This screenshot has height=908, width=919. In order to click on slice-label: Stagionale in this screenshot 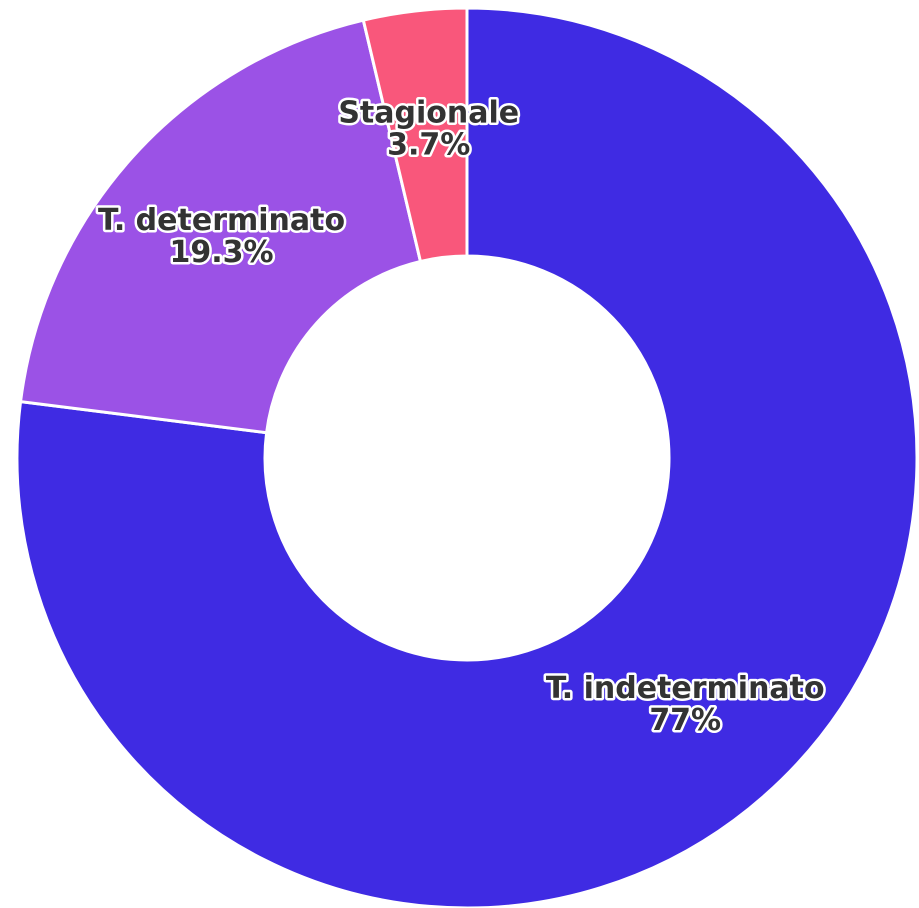, I will do `click(428, 113)`.